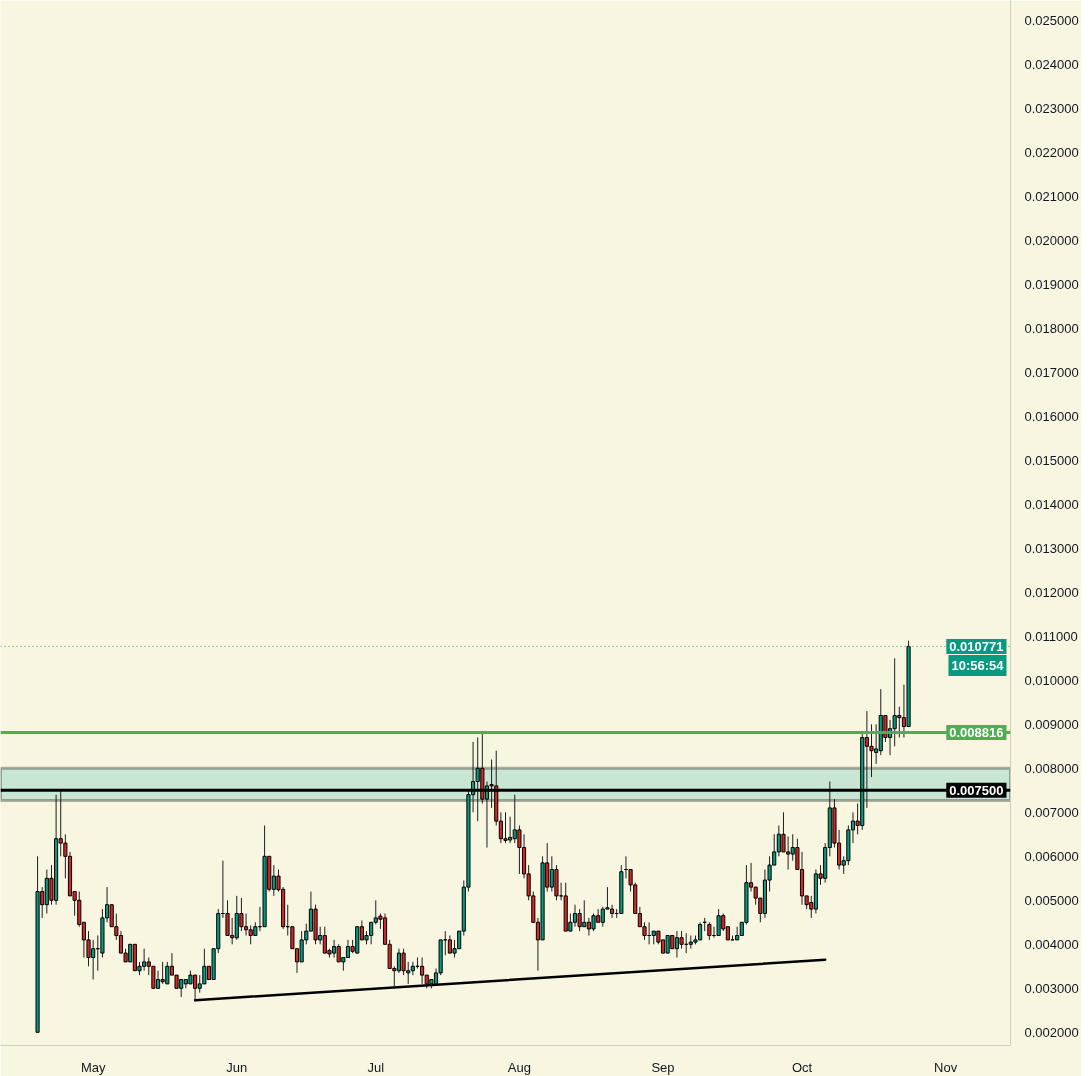 This screenshot has width=1092, height=1076. What do you see at coordinates (1051, 768) in the screenshot?
I see `y-tick-label: 0.008000` at bounding box center [1051, 768].